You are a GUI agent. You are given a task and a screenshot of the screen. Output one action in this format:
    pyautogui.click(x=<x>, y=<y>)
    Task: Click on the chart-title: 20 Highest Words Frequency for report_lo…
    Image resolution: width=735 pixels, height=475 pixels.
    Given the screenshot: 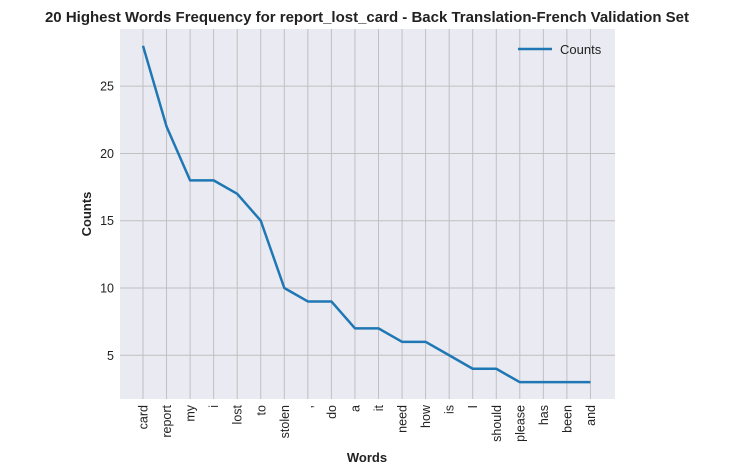 What is the action you would take?
    pyautogui.click(x=367, y=17)
    